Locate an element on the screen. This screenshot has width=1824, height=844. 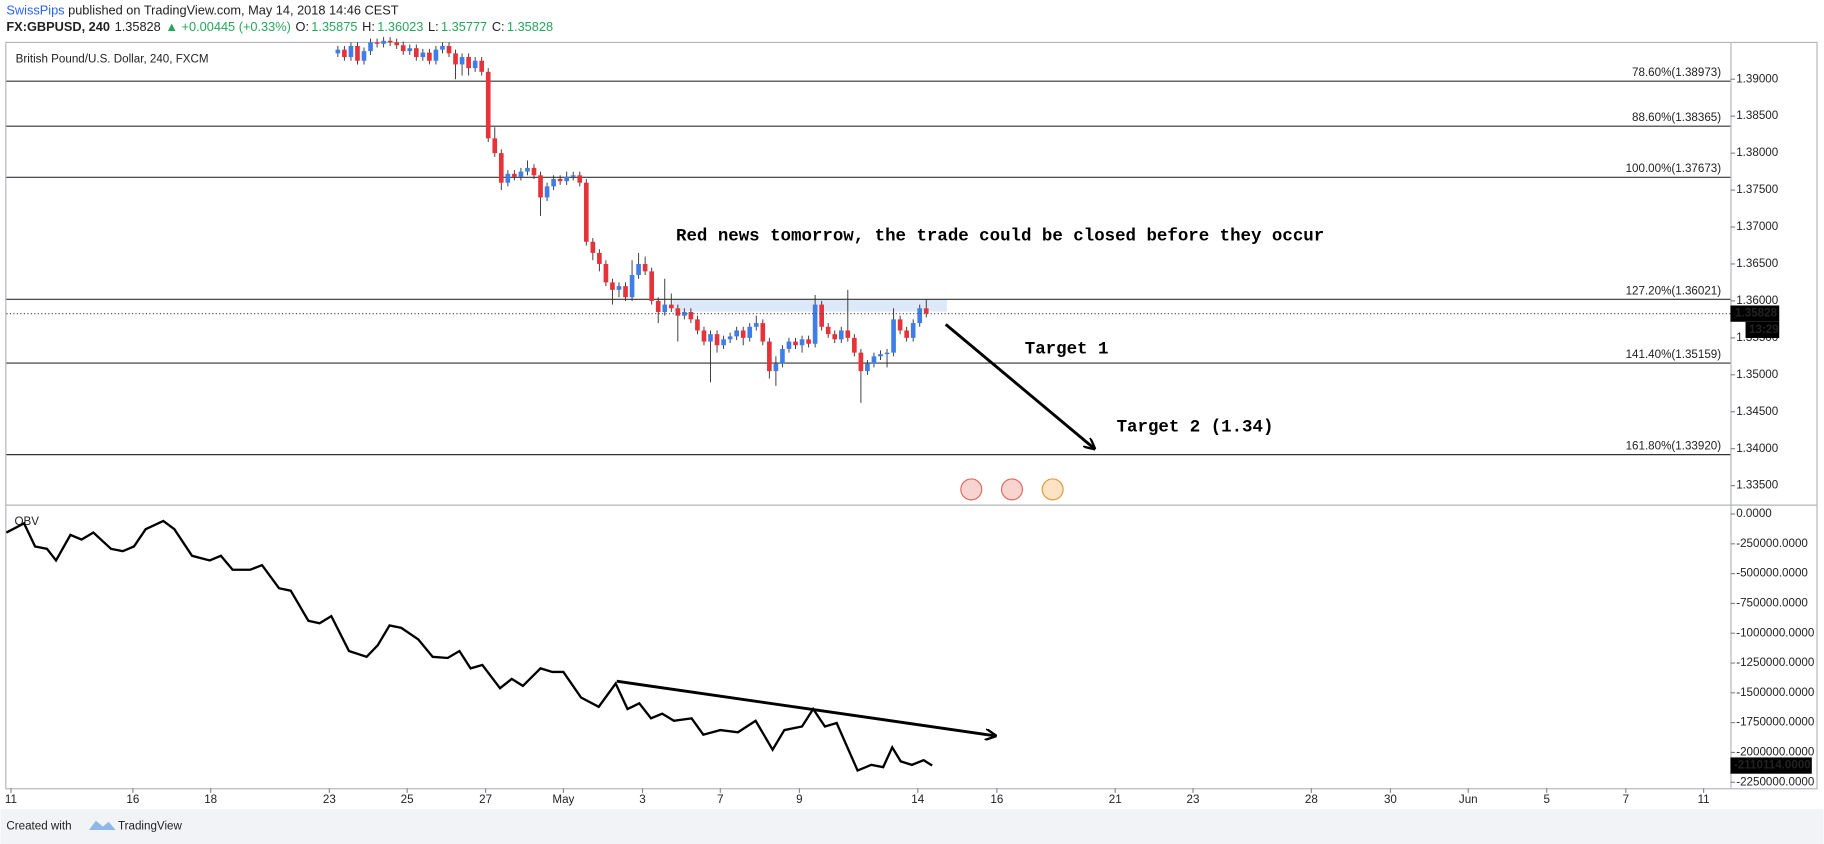
fib-level-label: 161.80%(1.33920) is located at coordinates (1674, 446).